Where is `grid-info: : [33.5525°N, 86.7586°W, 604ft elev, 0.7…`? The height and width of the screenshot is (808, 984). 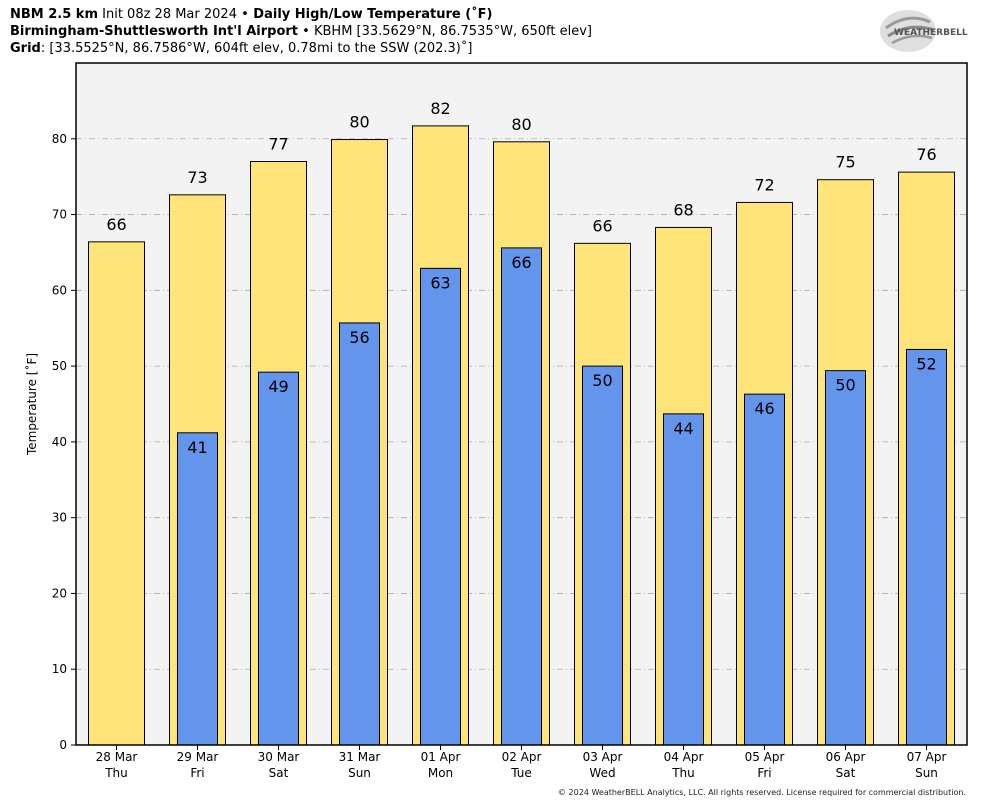
grid-info: : [33.5525°N, 86.7586°W, 604ft elev, 0.7… is located at coordinates (256, 48).